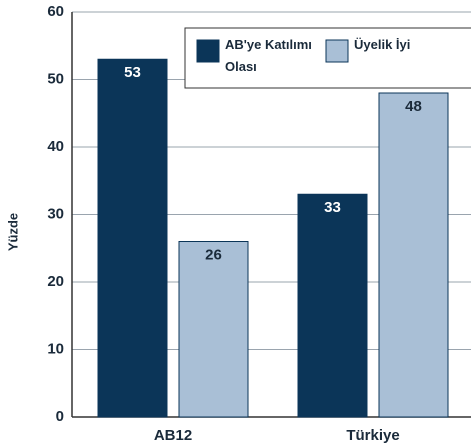 This screenshot has width=471, height=448. I want to click on y-tick-label: 50, so click(55, 78).